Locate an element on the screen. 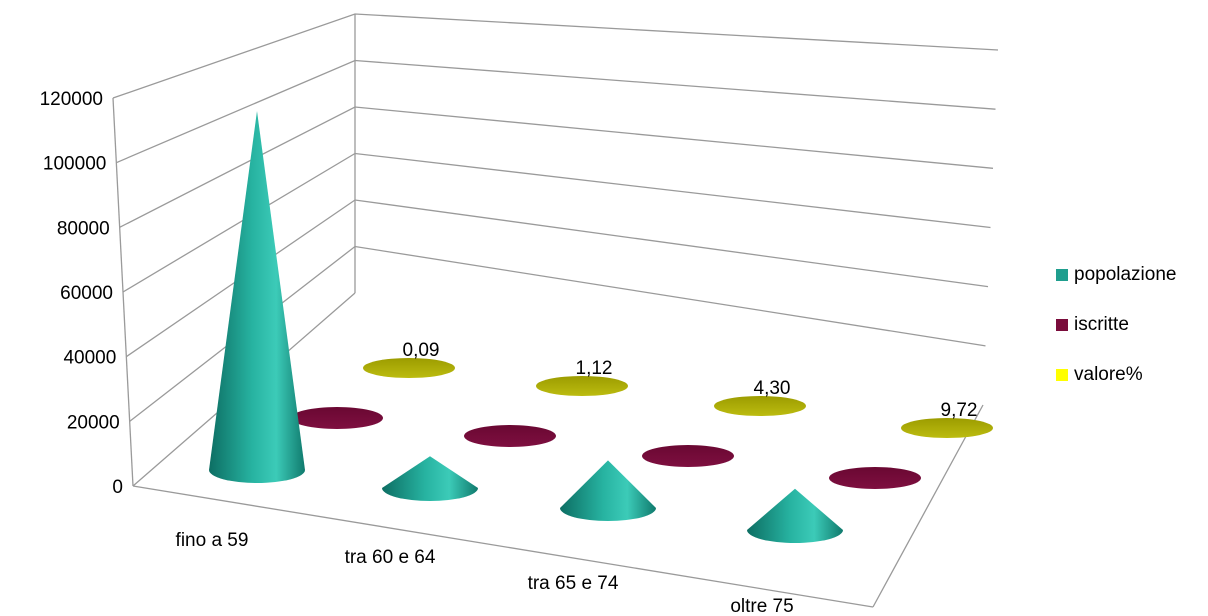 The width and height of the screenshot is (1208, 616). legend-item-popolazione: popolazione is located at coordinates (1116, 275).